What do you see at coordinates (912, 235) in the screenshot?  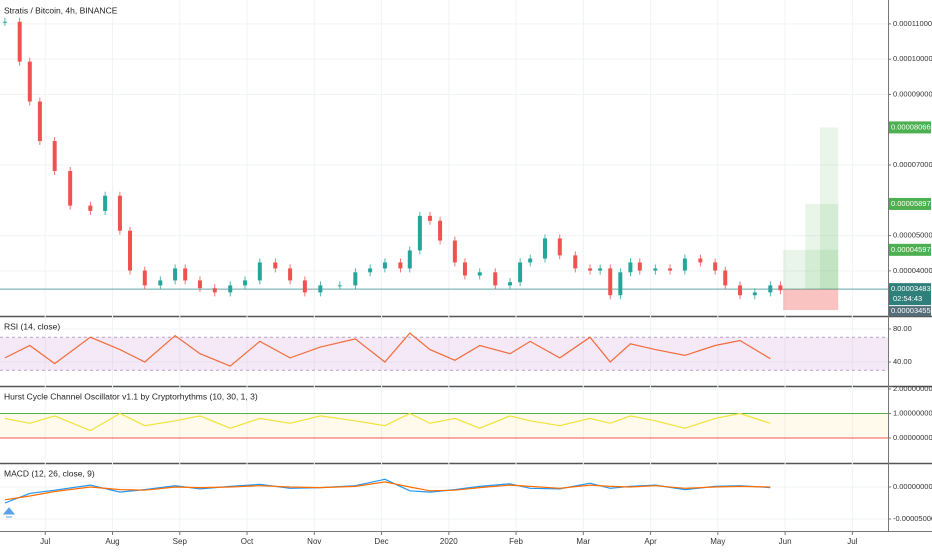 I see `y-tick-label: 0.00005000` at bounding box center [912, 235].